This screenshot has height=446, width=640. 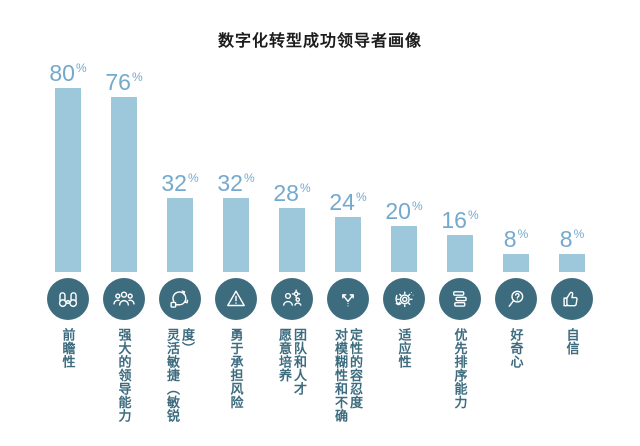 I want to click on chart-column: 28% 愿意培养 团队和人才, so click(x=292, y=249).